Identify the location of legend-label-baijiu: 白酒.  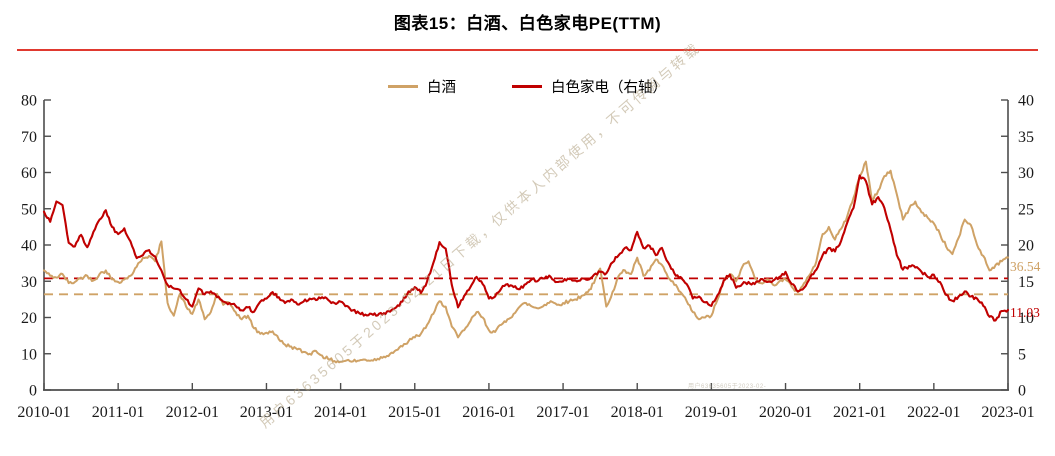
(441, 88).